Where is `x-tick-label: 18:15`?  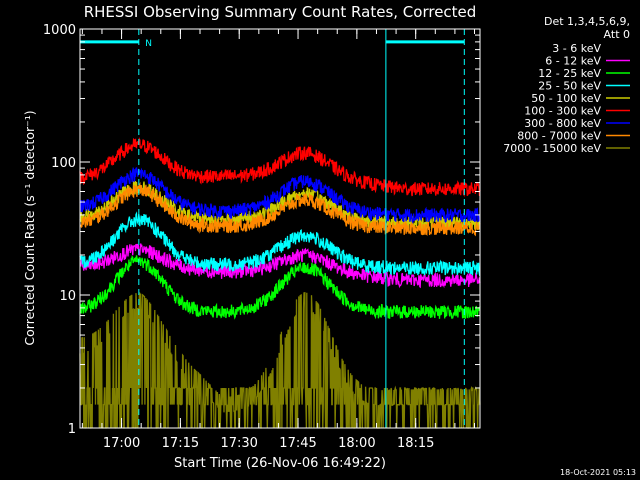 x-tick-label: 18:15 is located at coordinates (415, 443).